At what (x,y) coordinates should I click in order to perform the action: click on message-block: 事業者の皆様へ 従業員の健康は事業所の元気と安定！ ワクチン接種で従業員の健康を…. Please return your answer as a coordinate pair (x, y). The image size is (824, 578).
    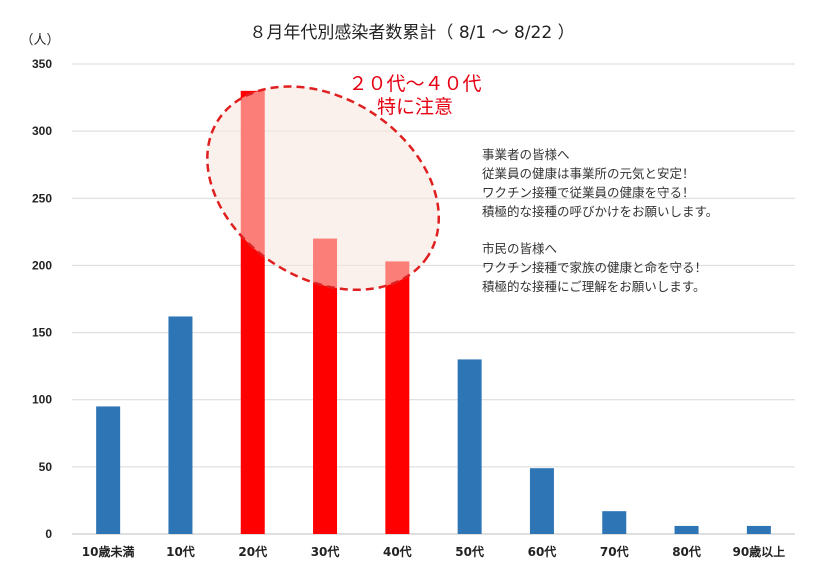
    Looking at the image, I should click on (600, 220).